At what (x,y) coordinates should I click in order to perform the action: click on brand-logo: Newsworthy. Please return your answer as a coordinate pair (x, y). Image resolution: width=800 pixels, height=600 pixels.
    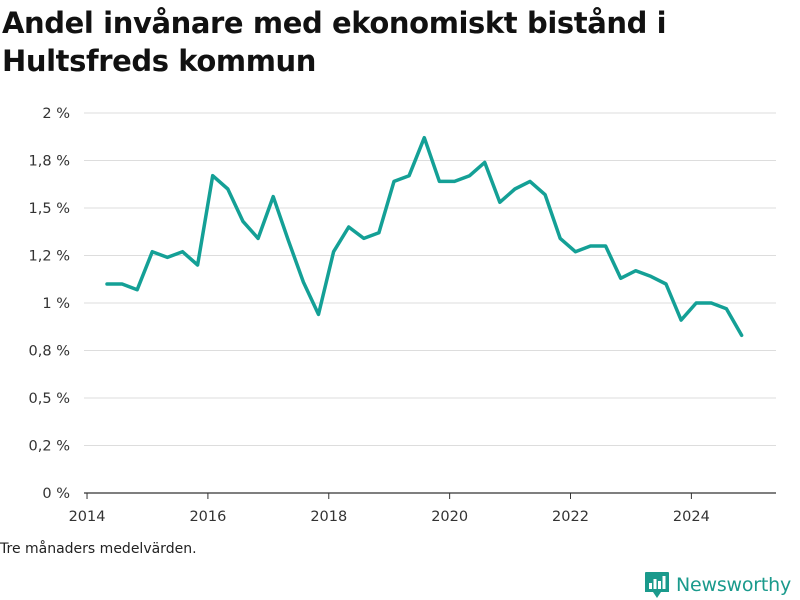
    Looking at the image, I should click on (717, 585).